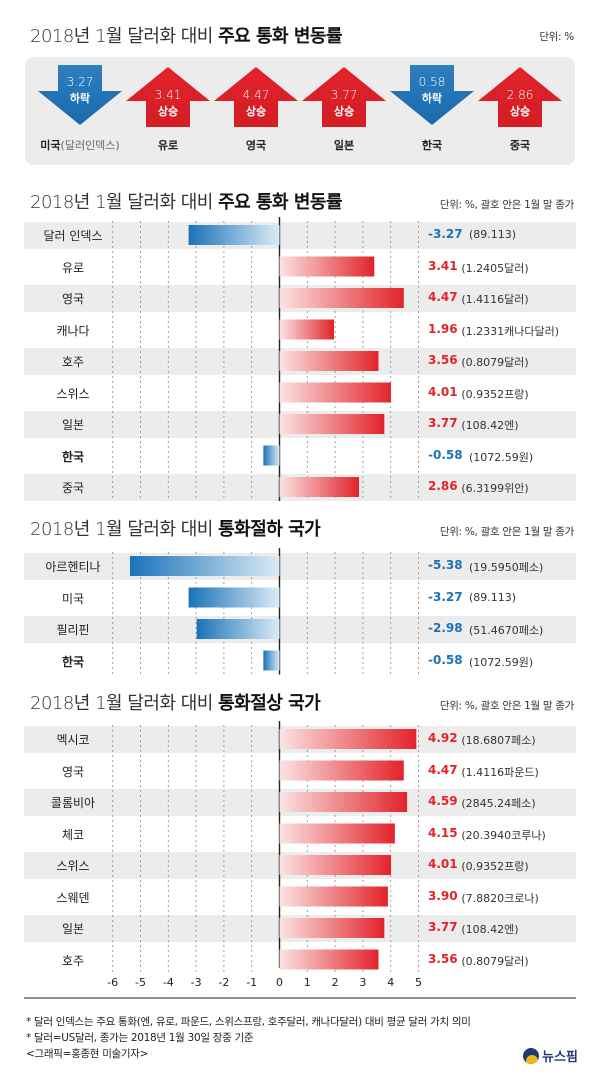 This screenshot has width=600, height=1078. I want to click on value-label: 4.92, so click(443, 738).